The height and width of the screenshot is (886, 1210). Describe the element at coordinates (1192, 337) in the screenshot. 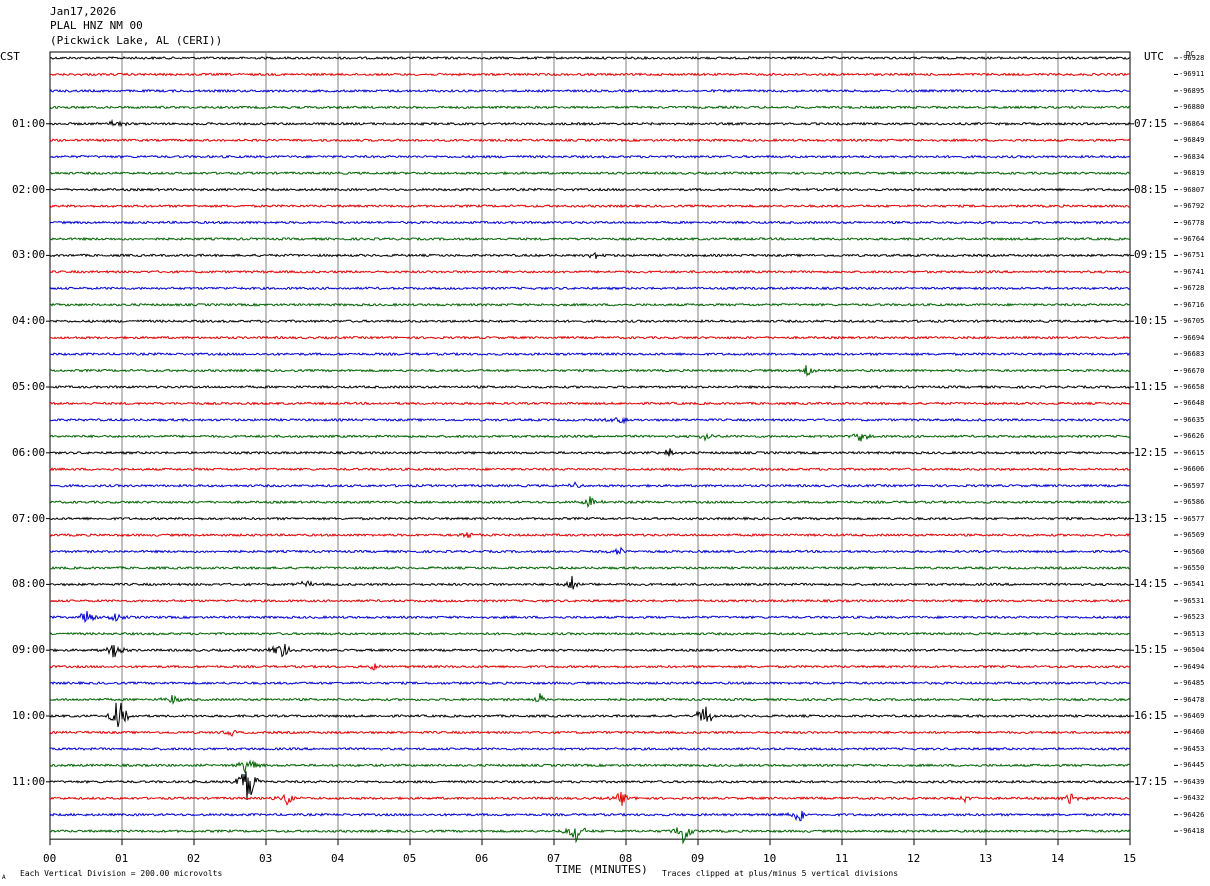

I see `dc-offset-label: -96694` at that location.